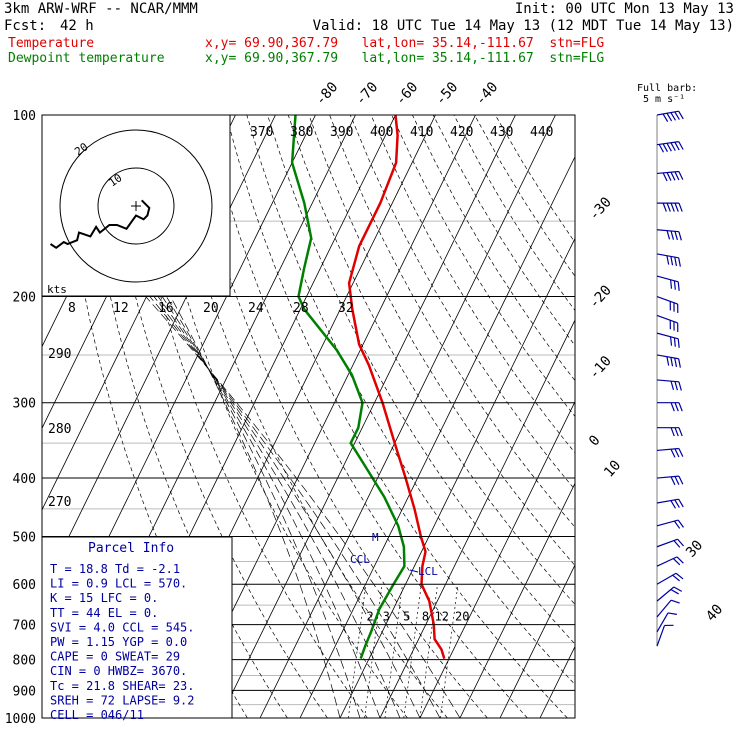  I want to click on barb-legend-unit: 5 m s⁻¹, so click(664, 99).